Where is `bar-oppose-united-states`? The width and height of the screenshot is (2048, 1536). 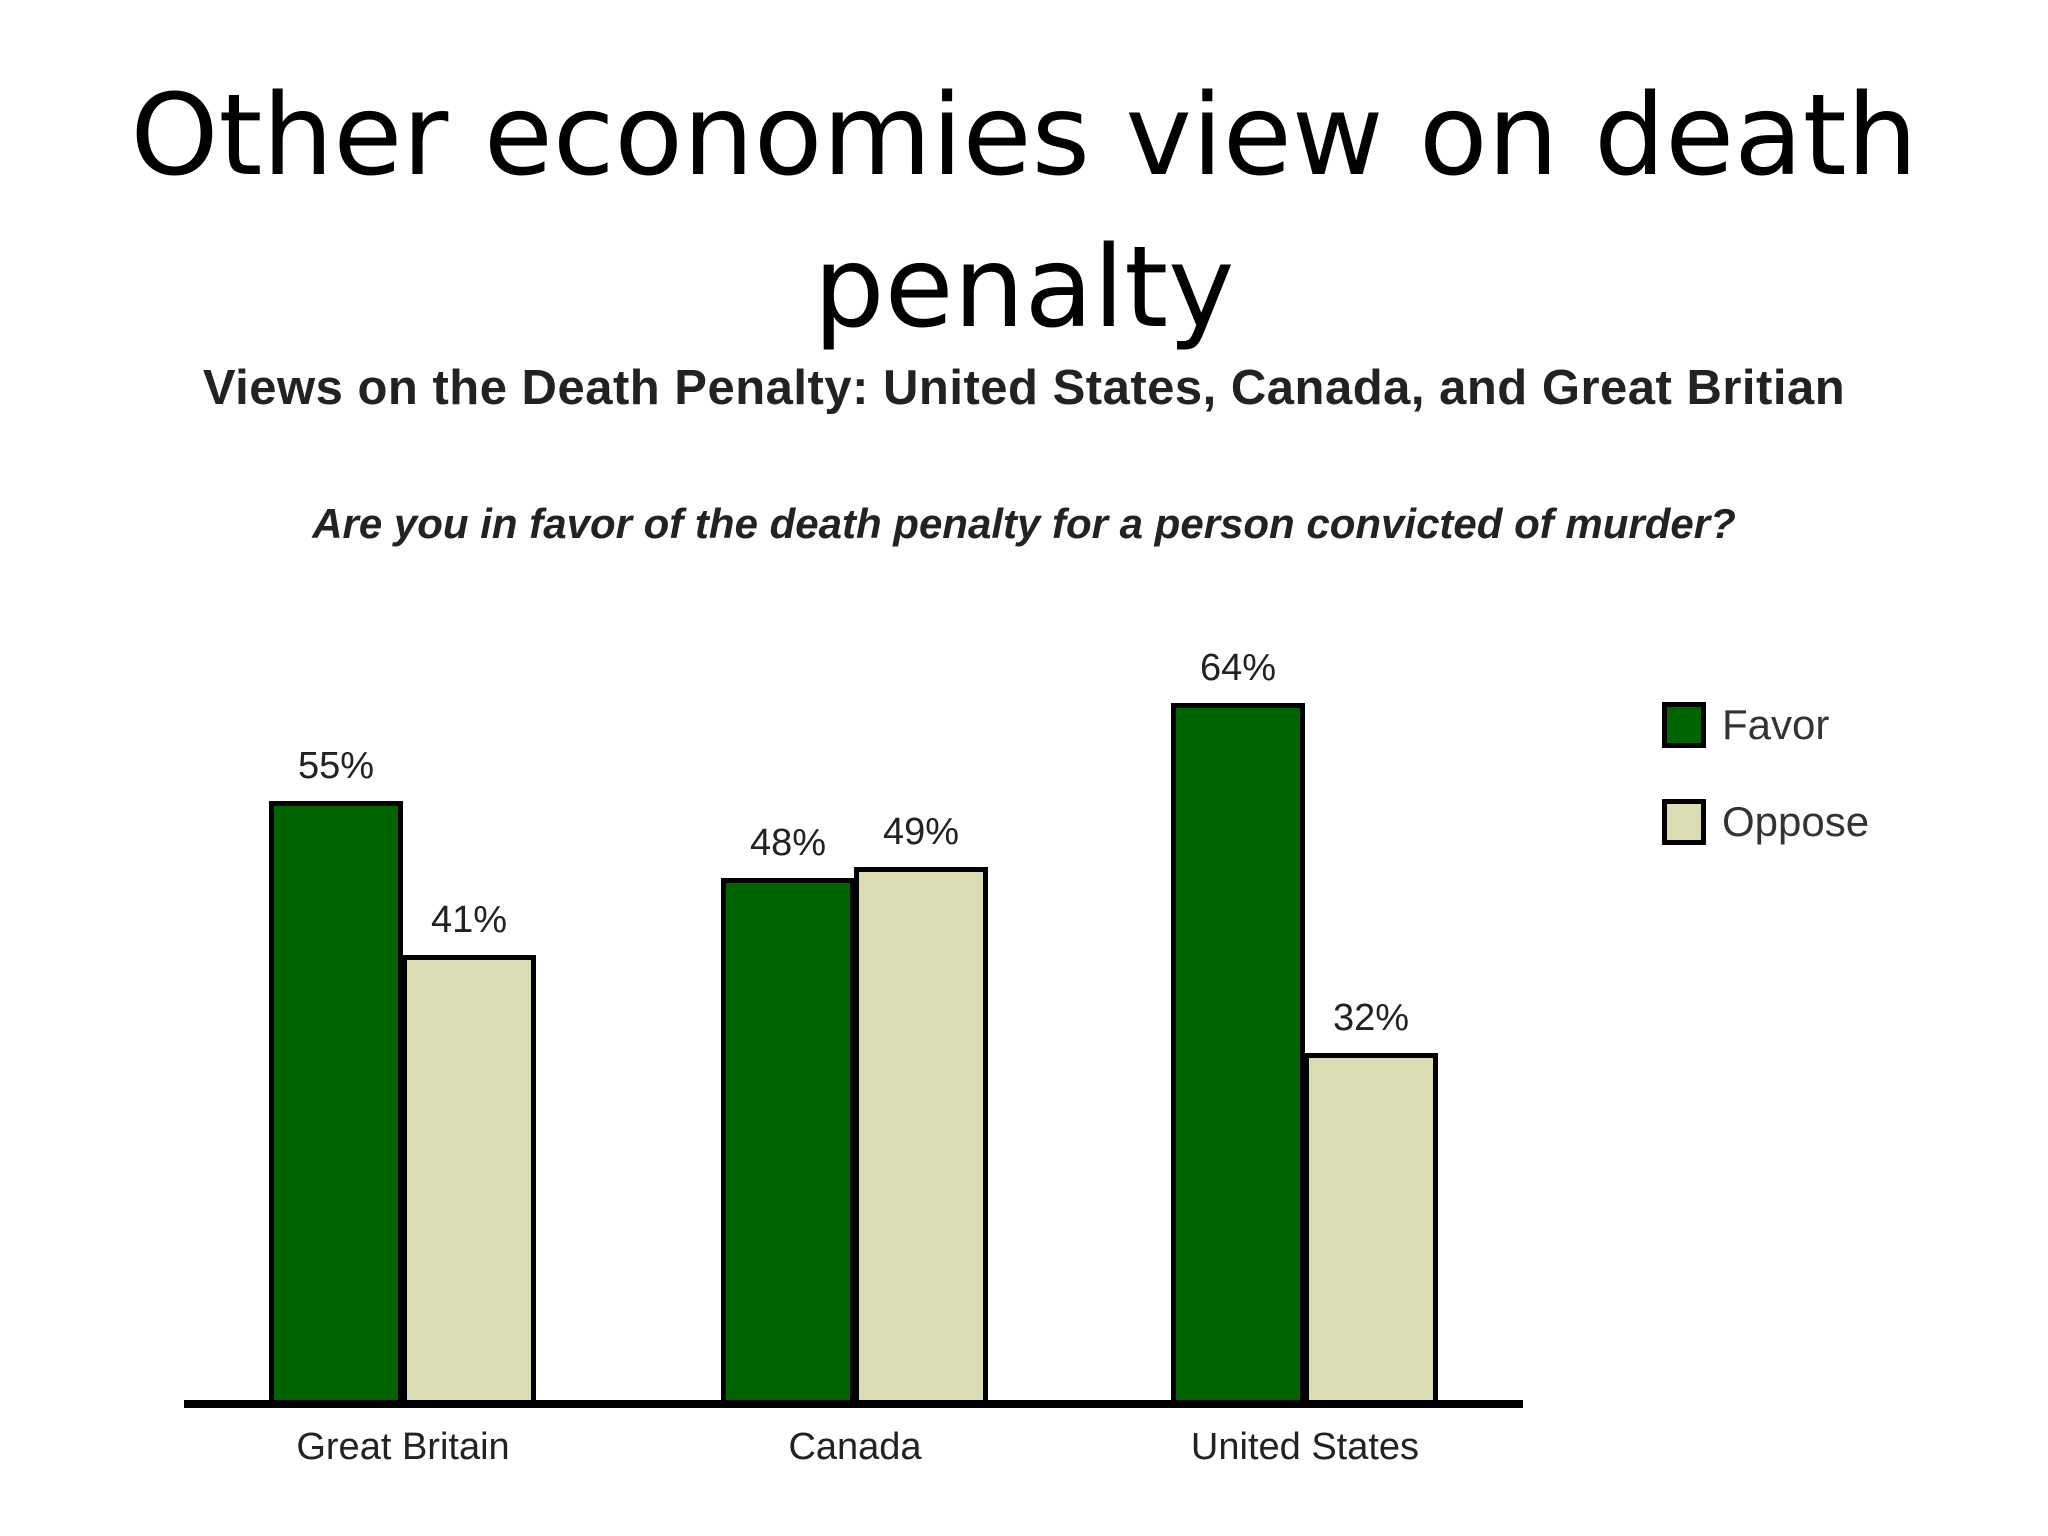
bar-oppose-united-states is located at coordinates (1371, 1230).